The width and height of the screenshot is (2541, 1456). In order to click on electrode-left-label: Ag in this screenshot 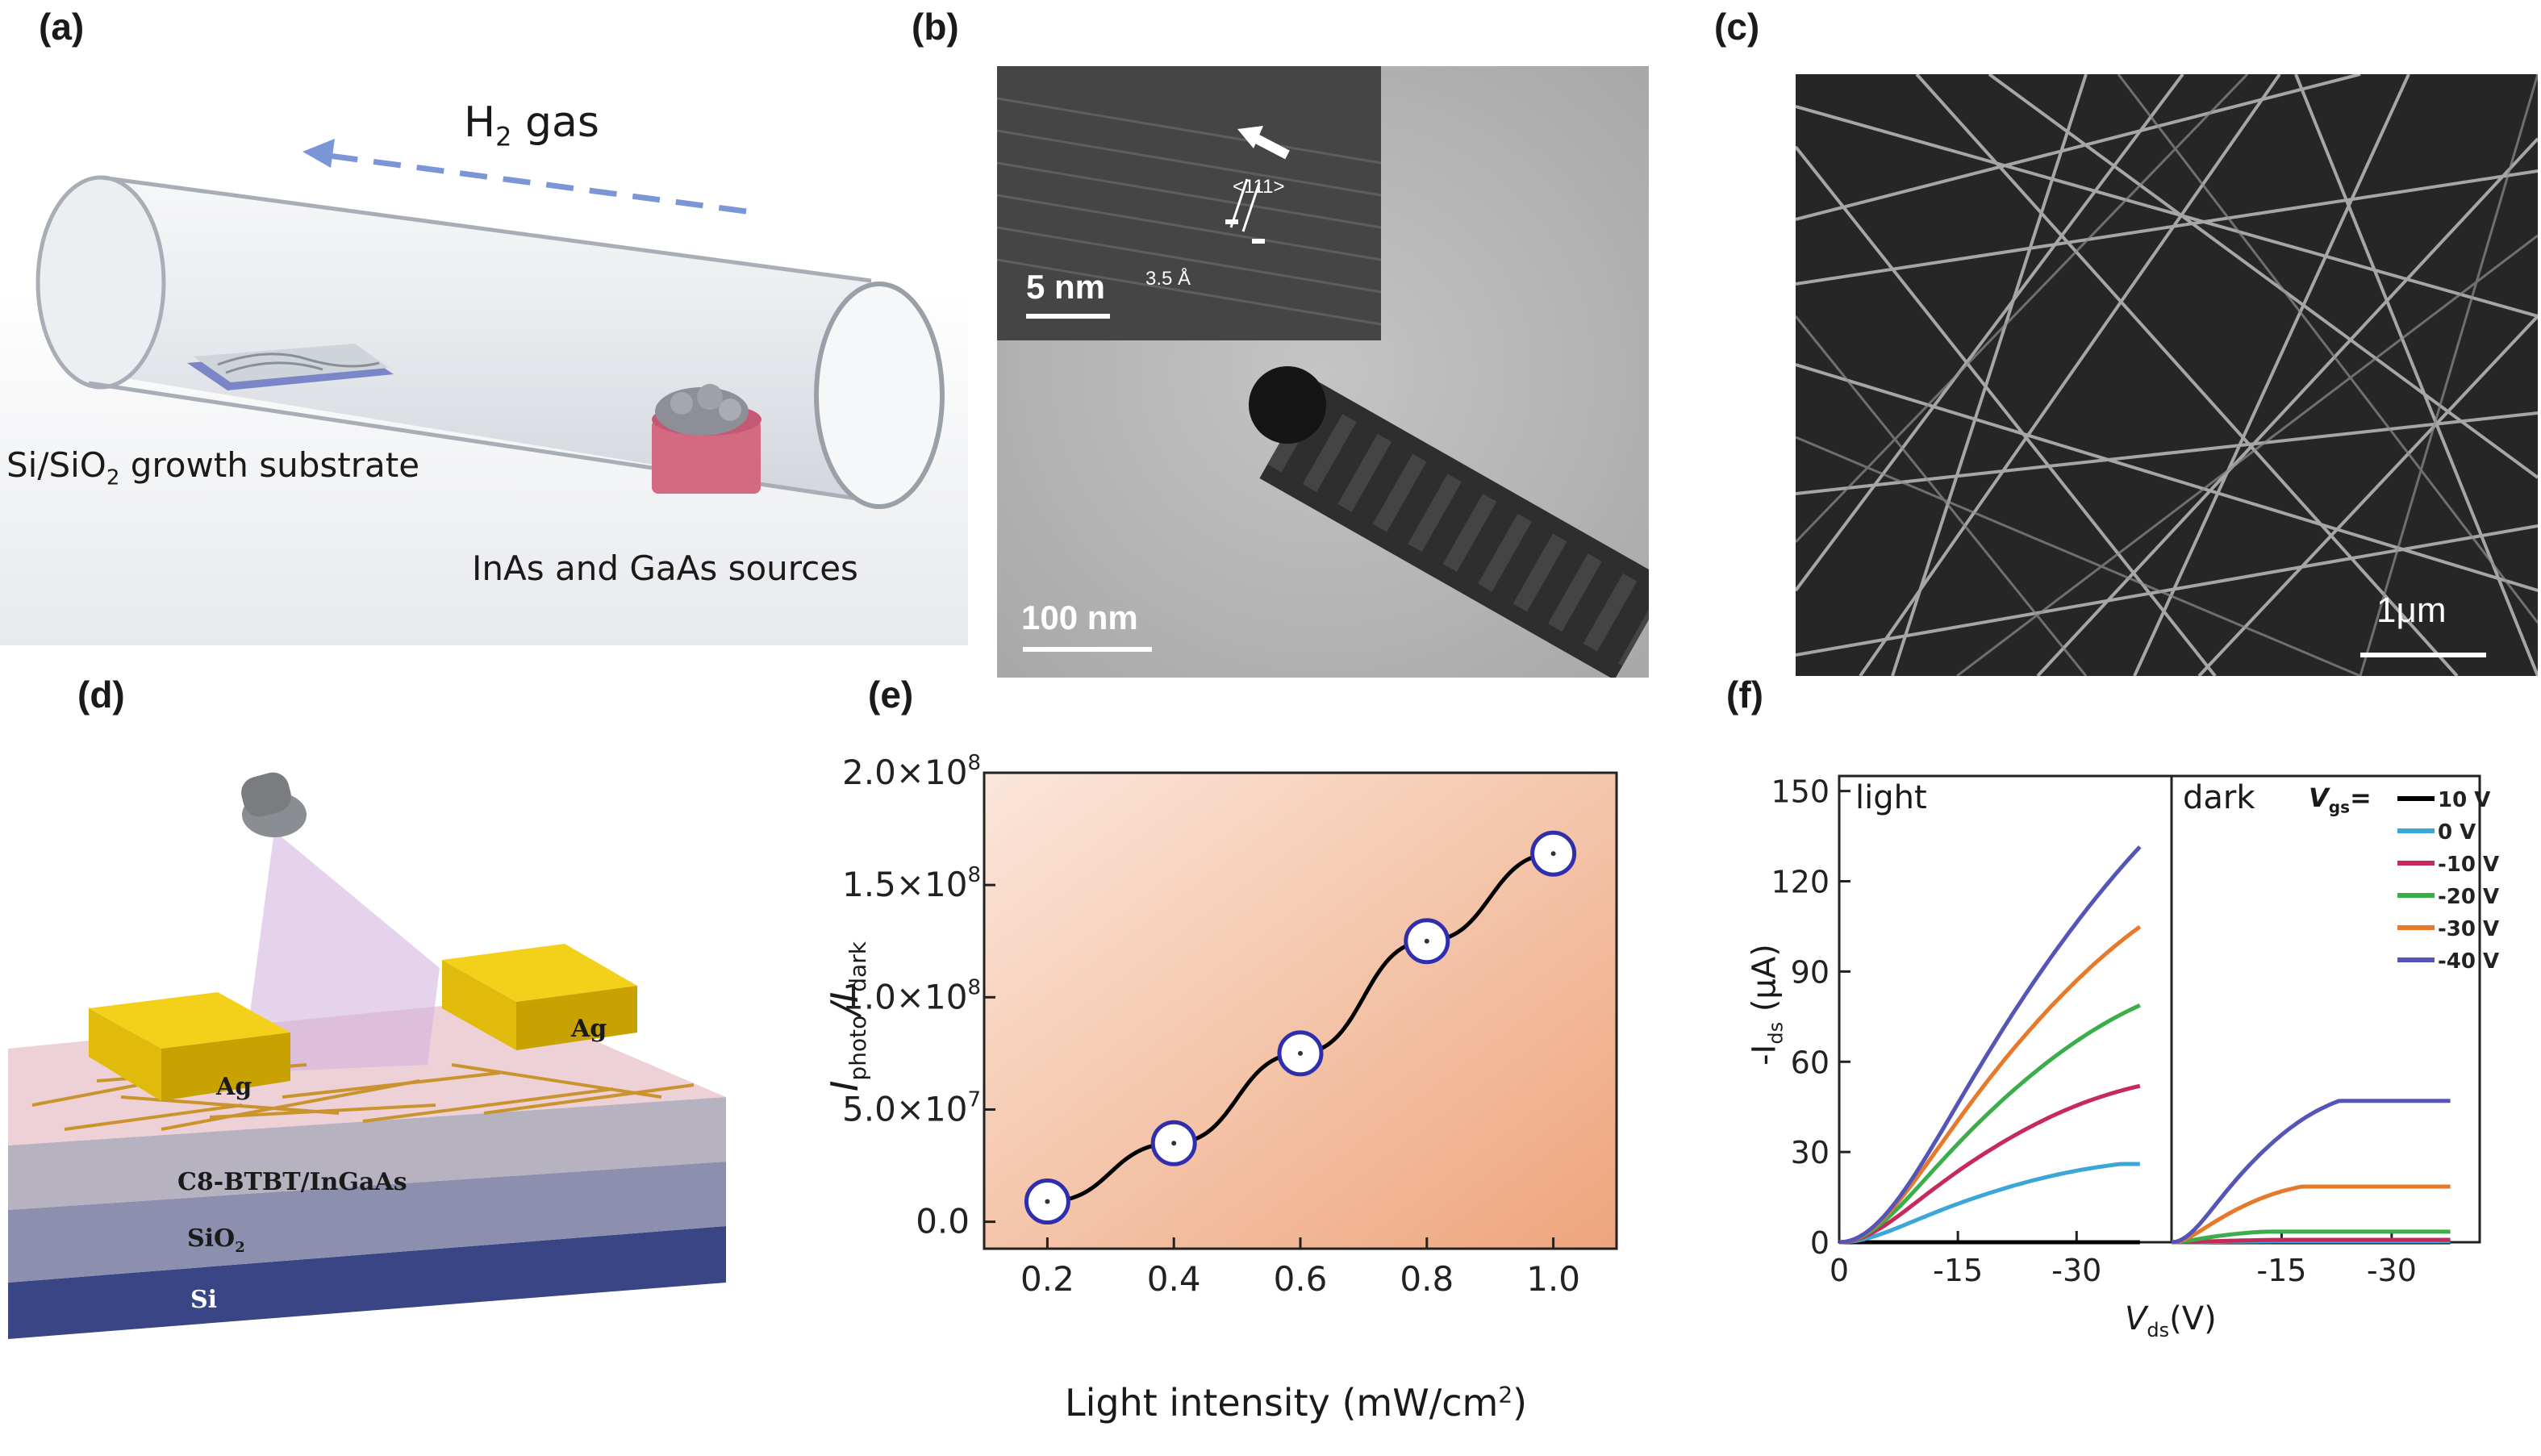, I will do `click(234, 1087)`.